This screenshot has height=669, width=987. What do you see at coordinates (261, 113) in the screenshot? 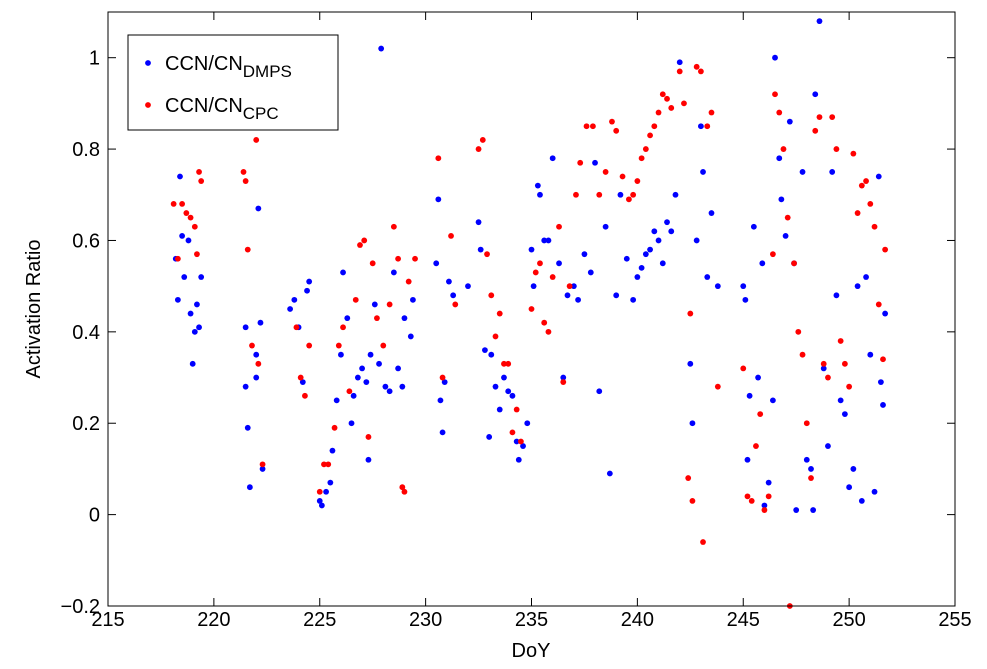
I see `legend-subscript: CPC` at bounding box center [261, 113].